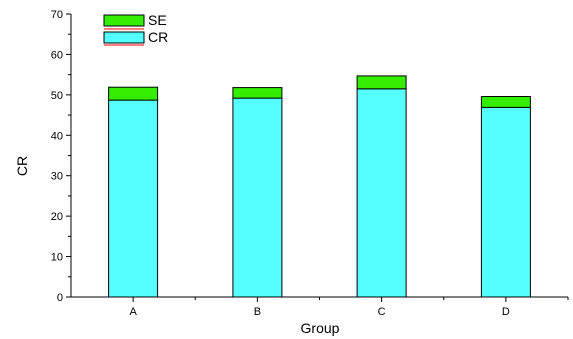 This screenshot has height=339, width=573. Describe the element at coordinates (57, 258) in the screenshot. I see `y-tick-label-10: 10` at that location.